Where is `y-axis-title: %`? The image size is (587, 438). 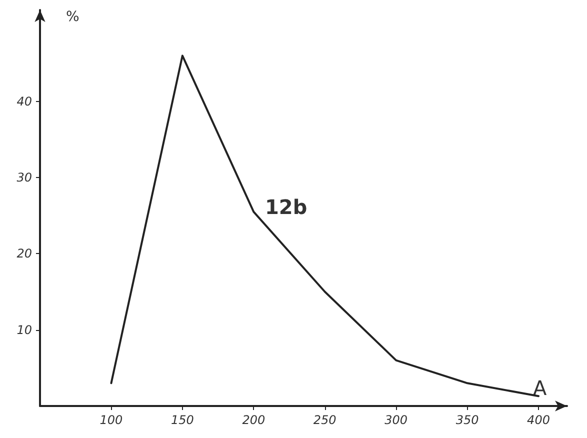 y-axis-title: % is located at coordinates (73, 17).